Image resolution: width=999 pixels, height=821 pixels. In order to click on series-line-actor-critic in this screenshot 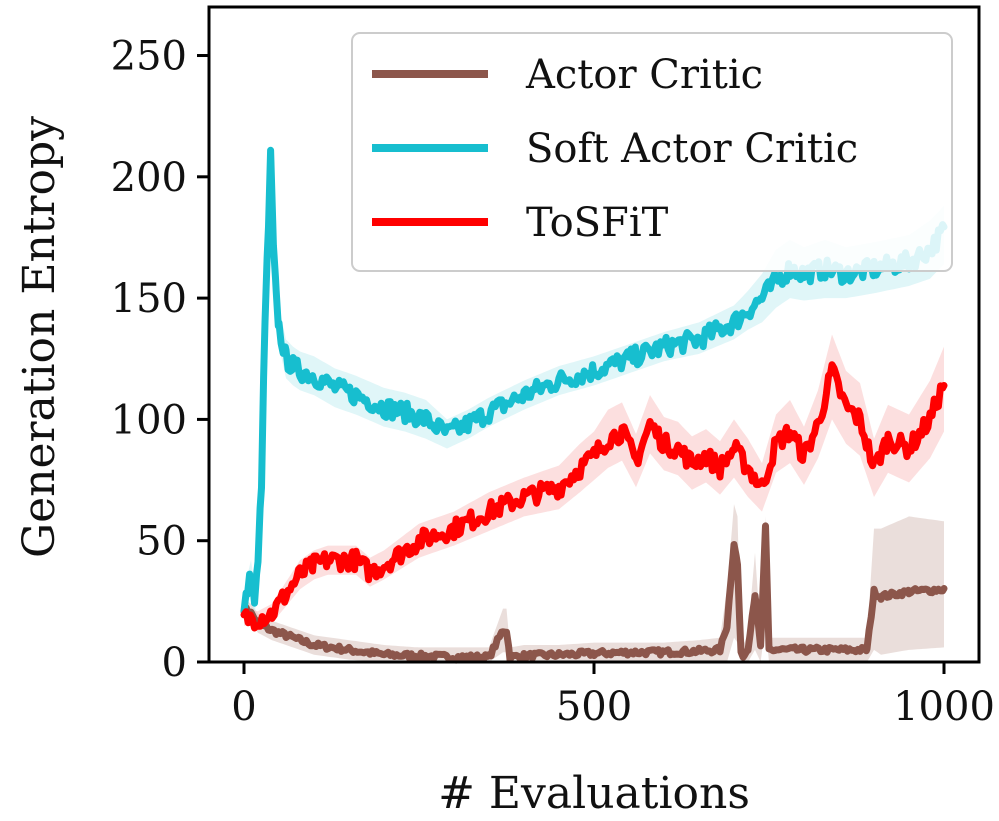, I will do `click(594, 593)`.